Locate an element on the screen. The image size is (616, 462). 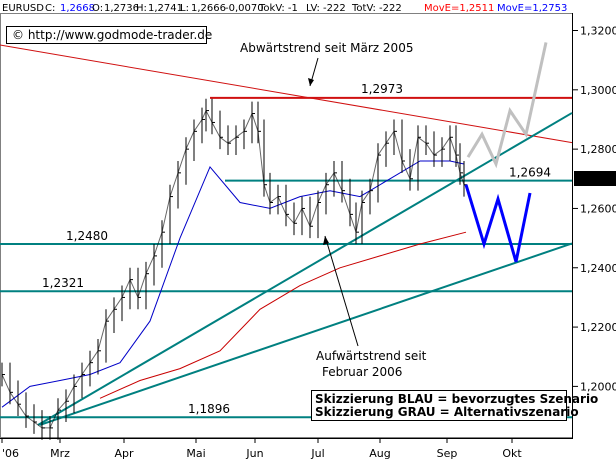
x-tick-label-1: Mrz is located at coordinates (60, 453).